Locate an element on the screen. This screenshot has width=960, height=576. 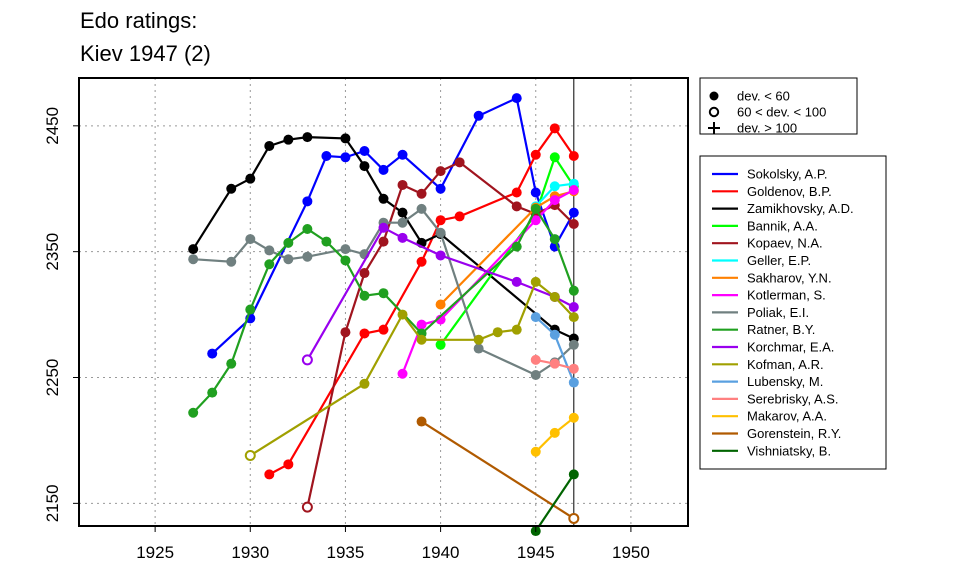
legend-marker-open is located at coordinates (714, 112).